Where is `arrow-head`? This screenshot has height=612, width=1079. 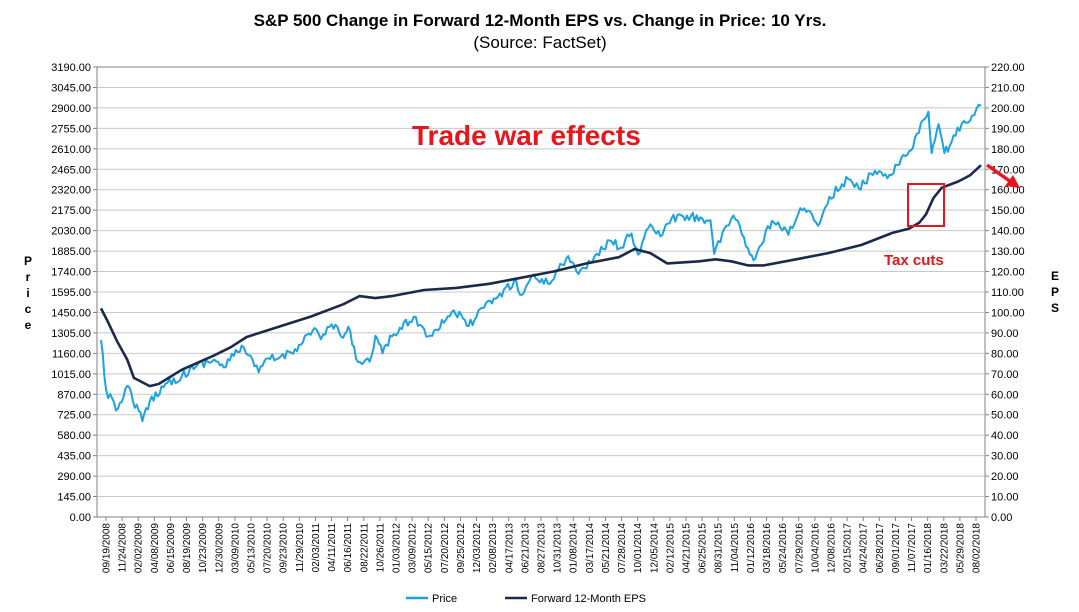
arrow-head is located at coordinates (1012, 181).